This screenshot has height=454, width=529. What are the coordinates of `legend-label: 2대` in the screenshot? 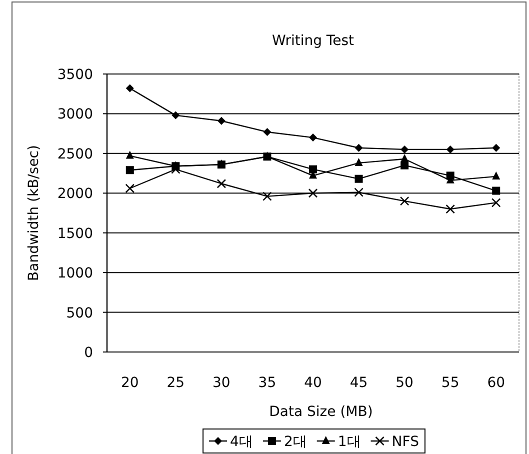 It's located at (295, 442).